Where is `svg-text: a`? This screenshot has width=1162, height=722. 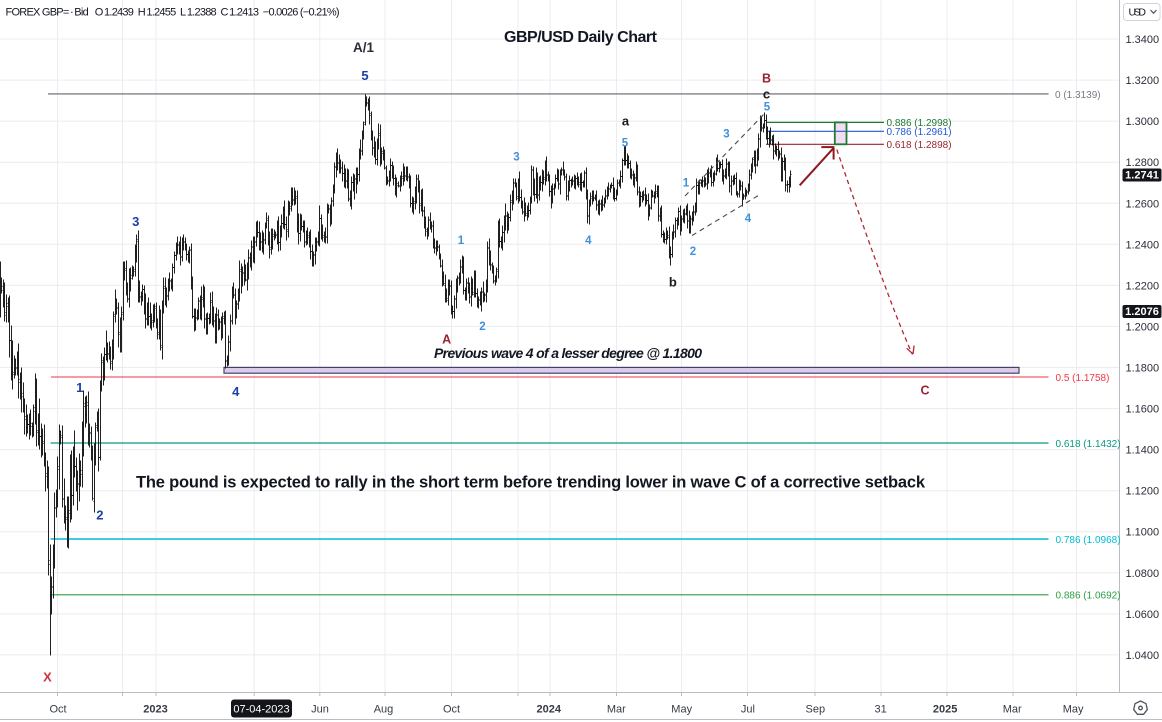 svg-text: a is located at coordinates (626, 121).